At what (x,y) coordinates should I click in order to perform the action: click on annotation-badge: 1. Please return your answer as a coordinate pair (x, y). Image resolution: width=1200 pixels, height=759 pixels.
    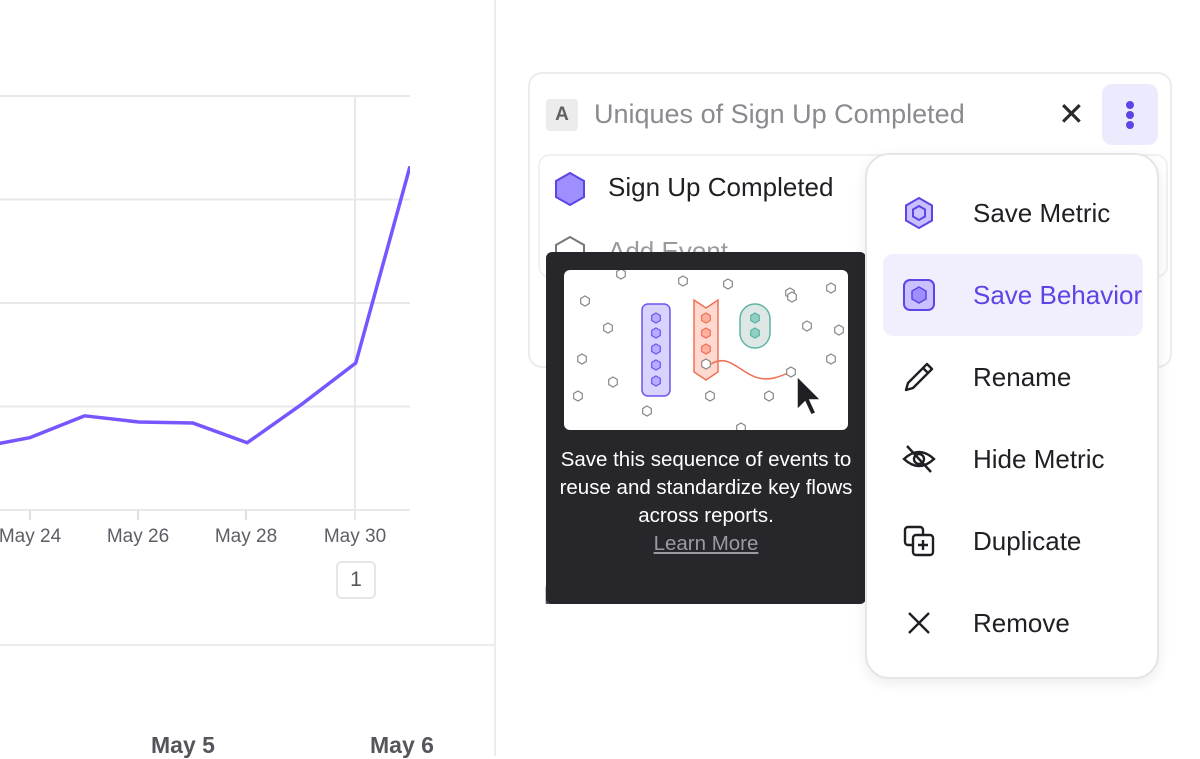
    Looking at the image, I should click on (356, 580).